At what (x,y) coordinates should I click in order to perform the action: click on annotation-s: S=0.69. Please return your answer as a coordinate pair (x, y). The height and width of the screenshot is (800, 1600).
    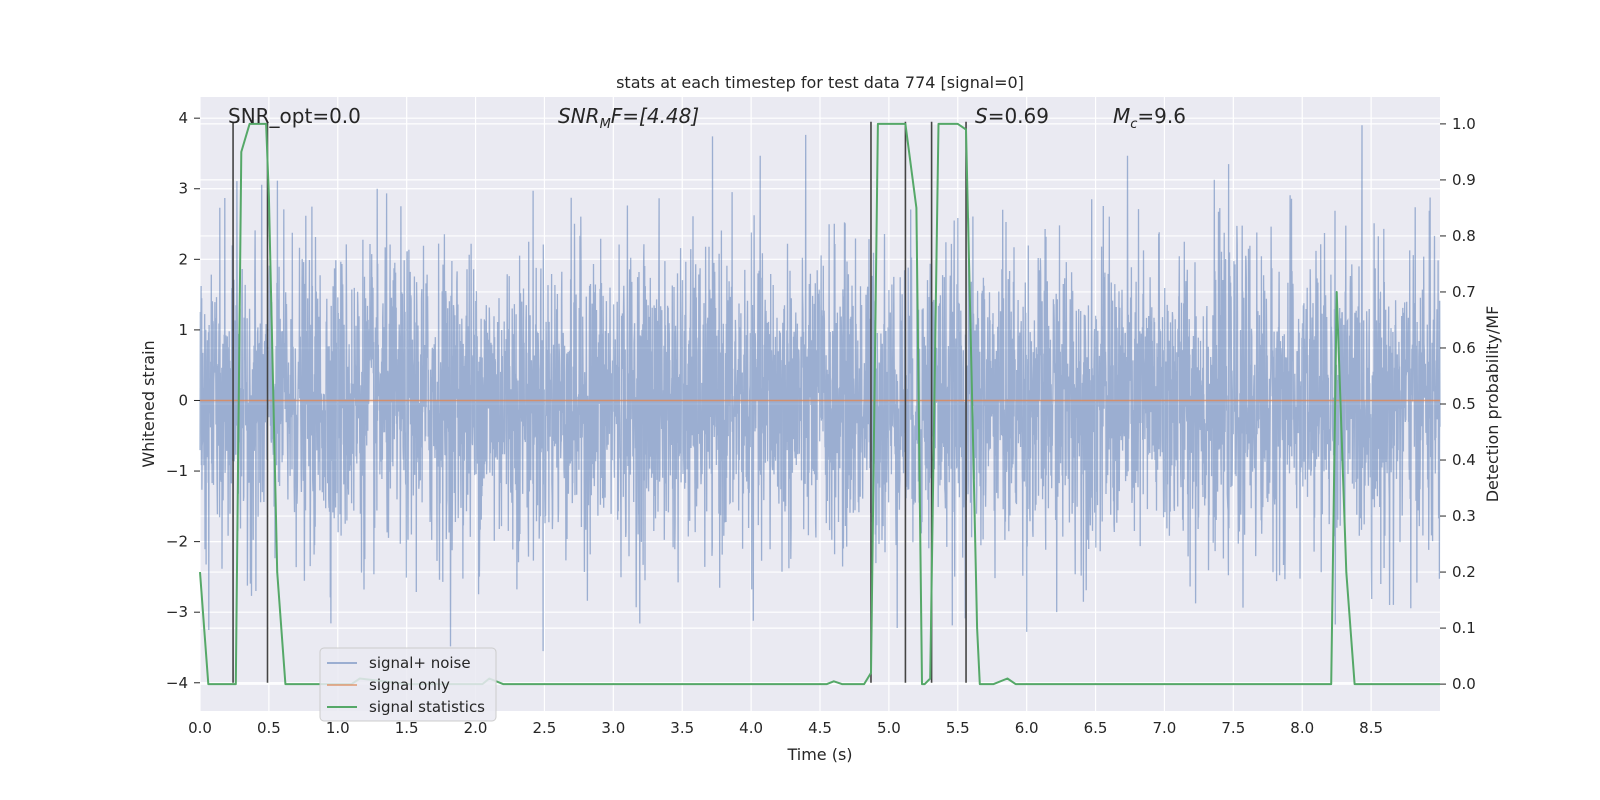
    Looking at the image, I should click on (1012, 116).